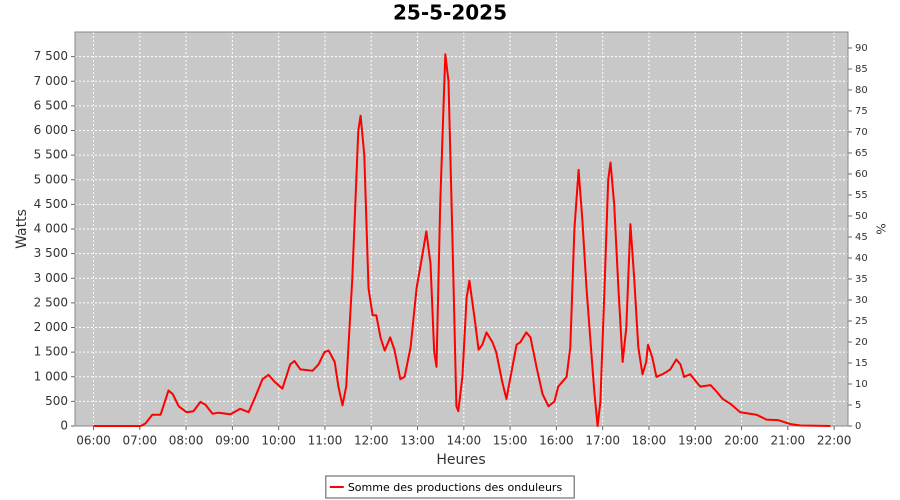  Describe the element at coordinates (861, 321) in the screenshot. I see `y2-tick-label: 25` at that location.